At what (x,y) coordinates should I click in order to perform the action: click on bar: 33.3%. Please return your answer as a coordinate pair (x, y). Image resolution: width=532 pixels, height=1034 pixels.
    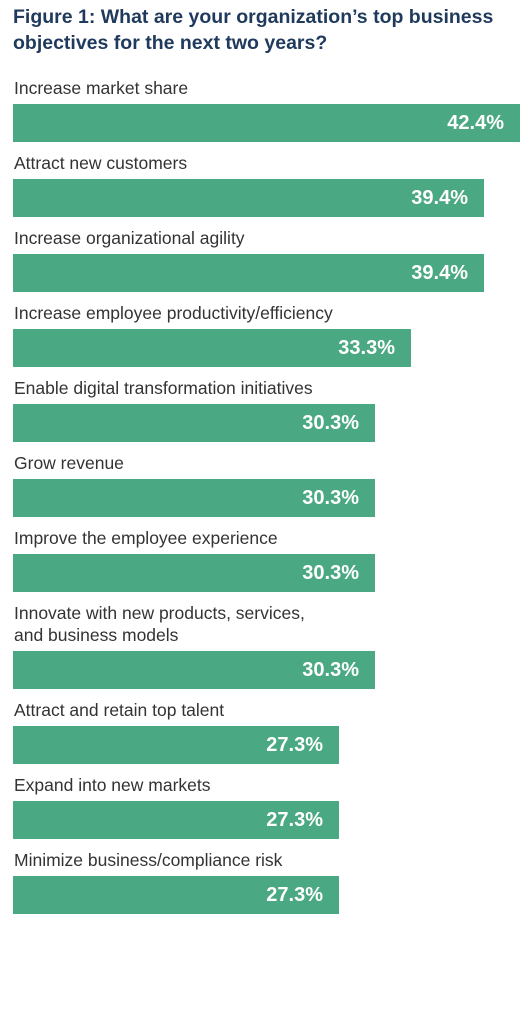
    Looking at the image, I should click on (212, 348).